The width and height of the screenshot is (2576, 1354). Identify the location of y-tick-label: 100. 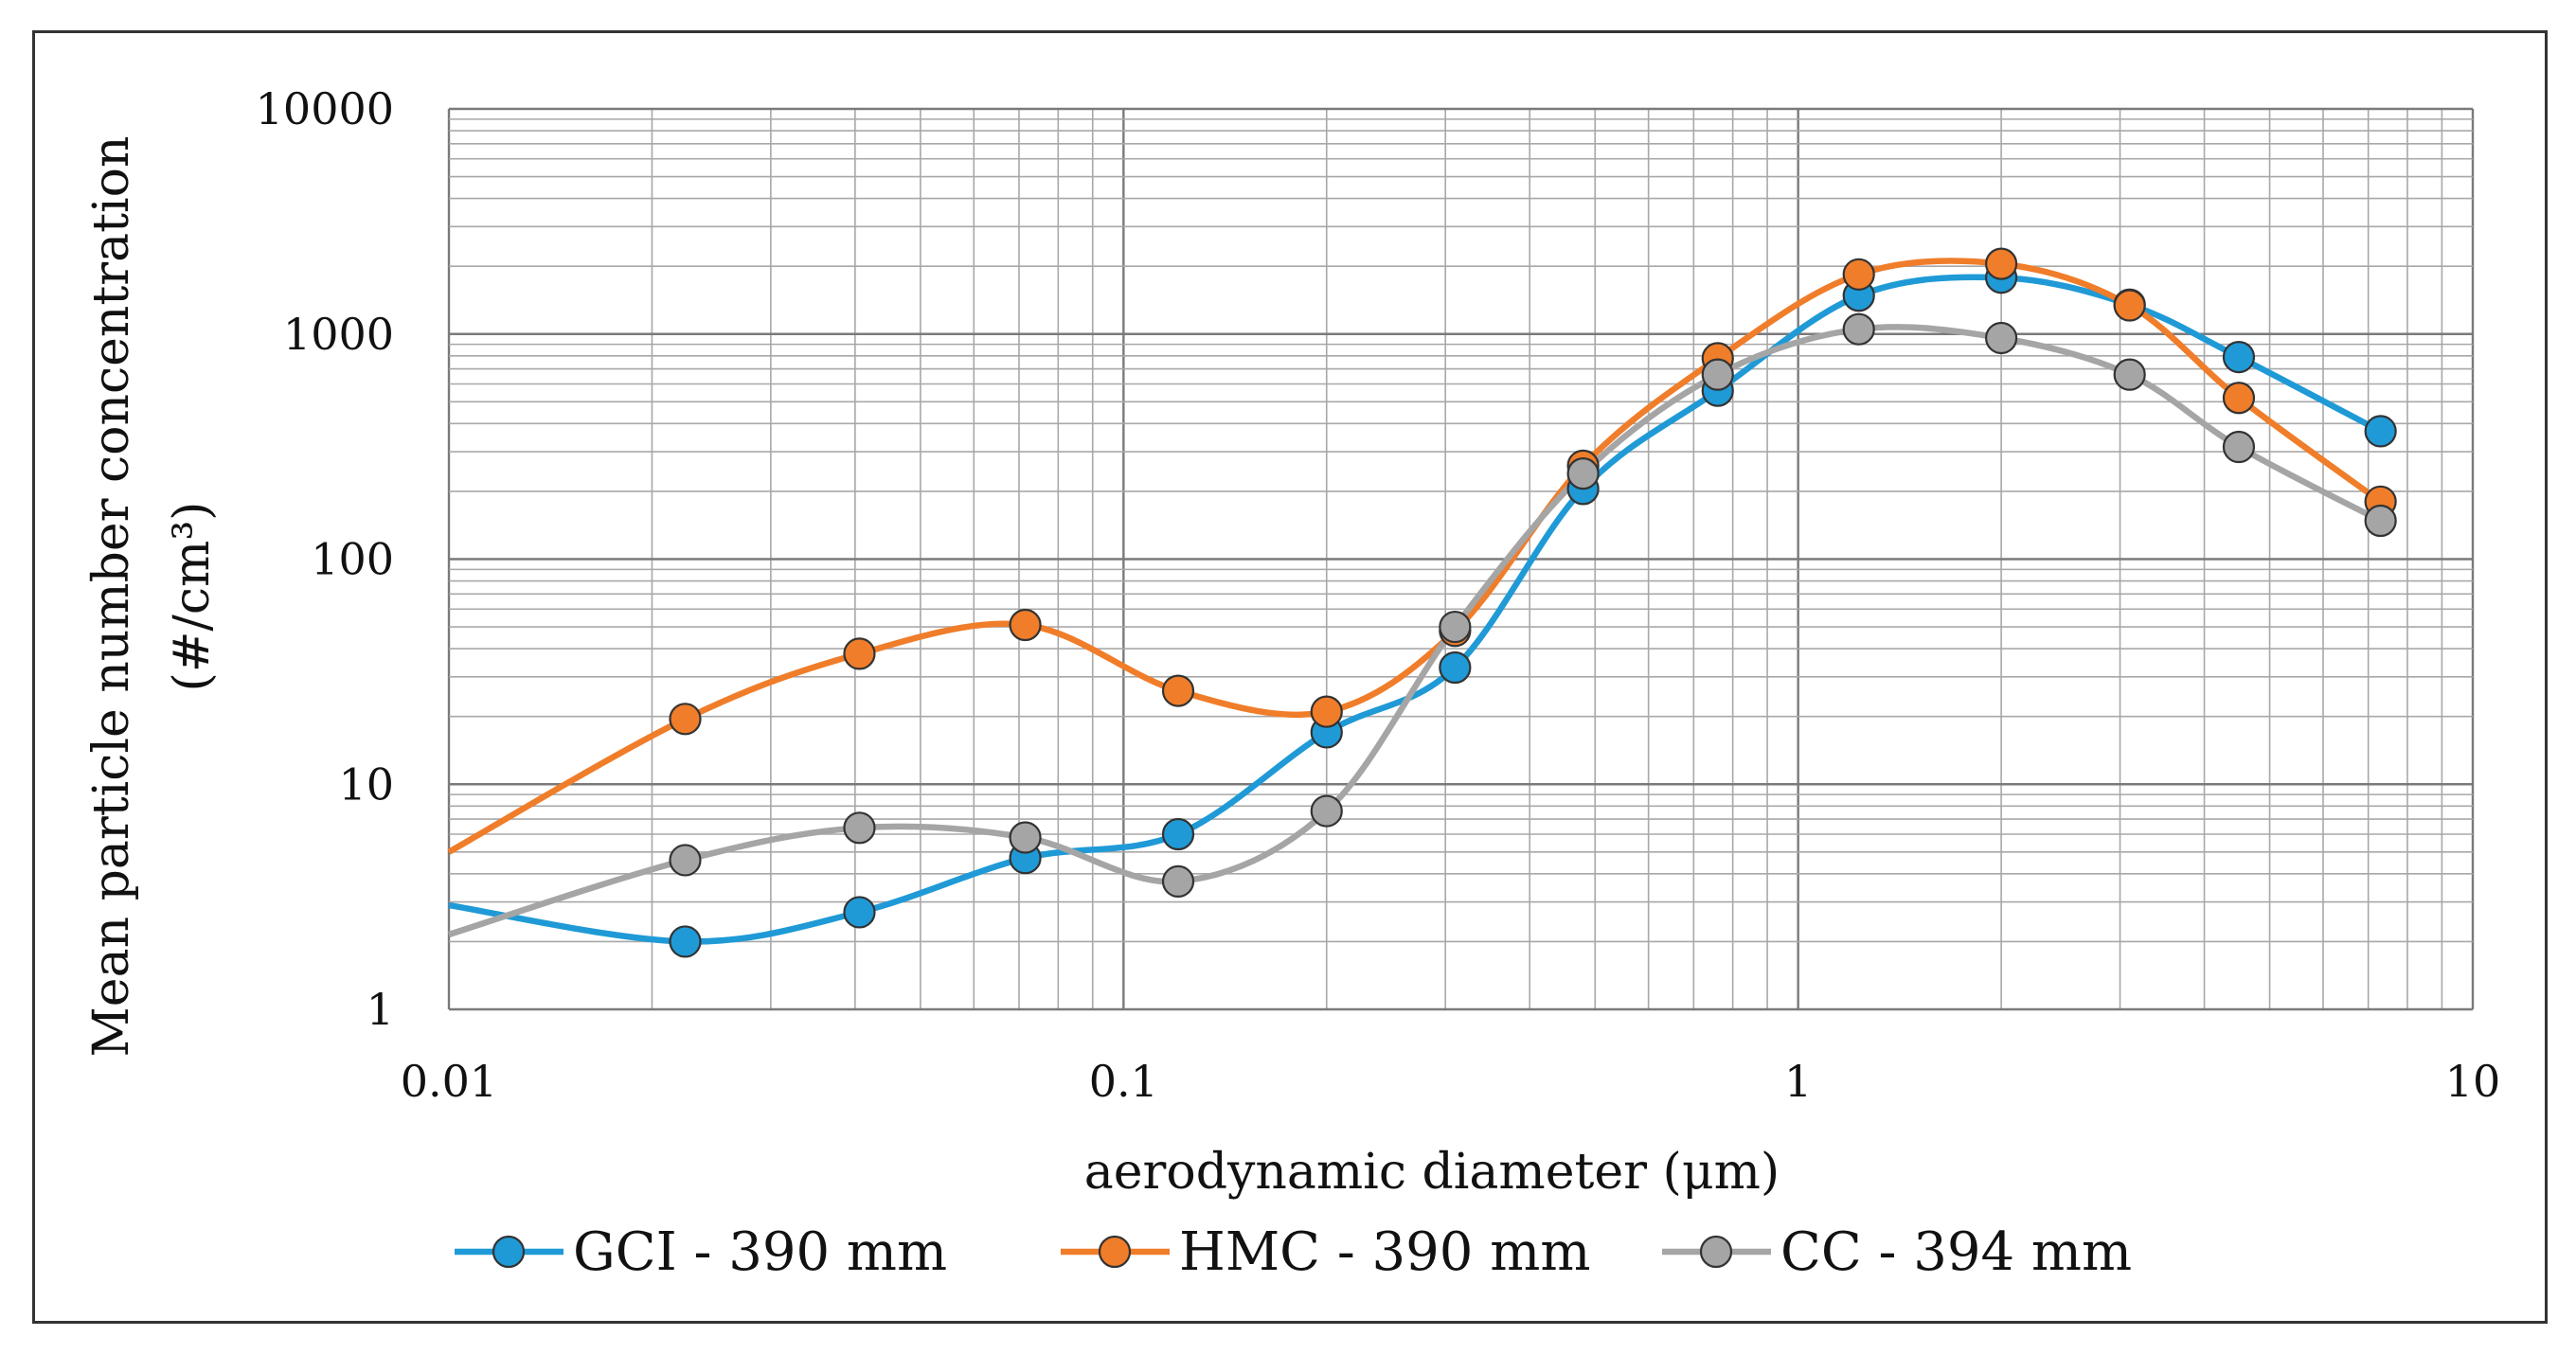
(352, 559).